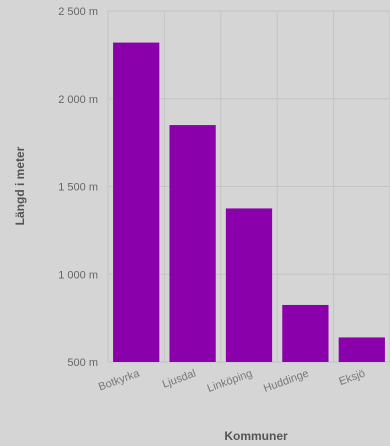  I want to click on y-axis-title: Längd i meter, so click(20, 185).